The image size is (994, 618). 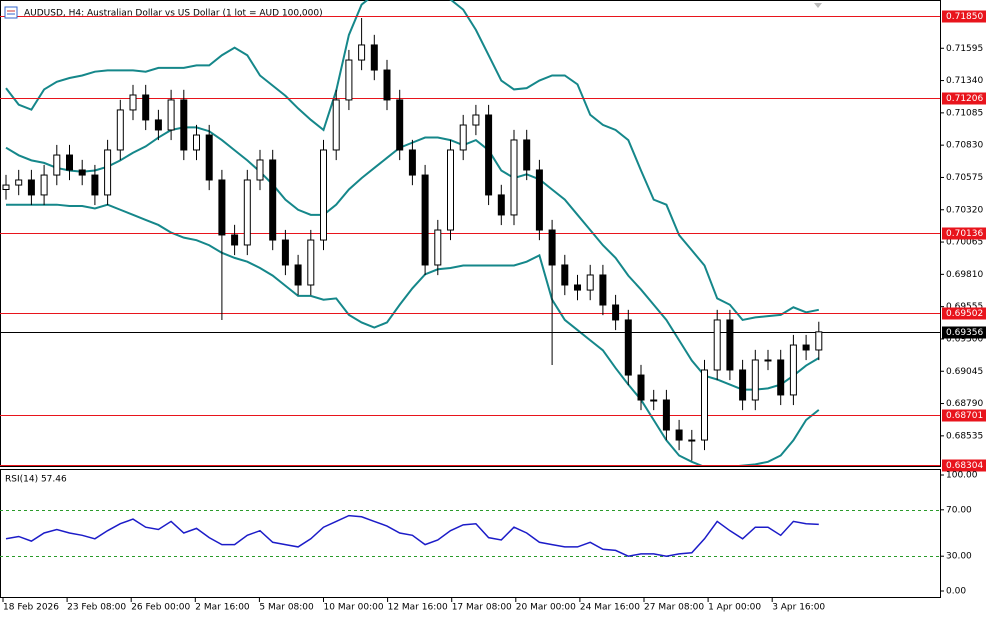 I want to click on level-label: 0.71850, so click(x=964, y=17).